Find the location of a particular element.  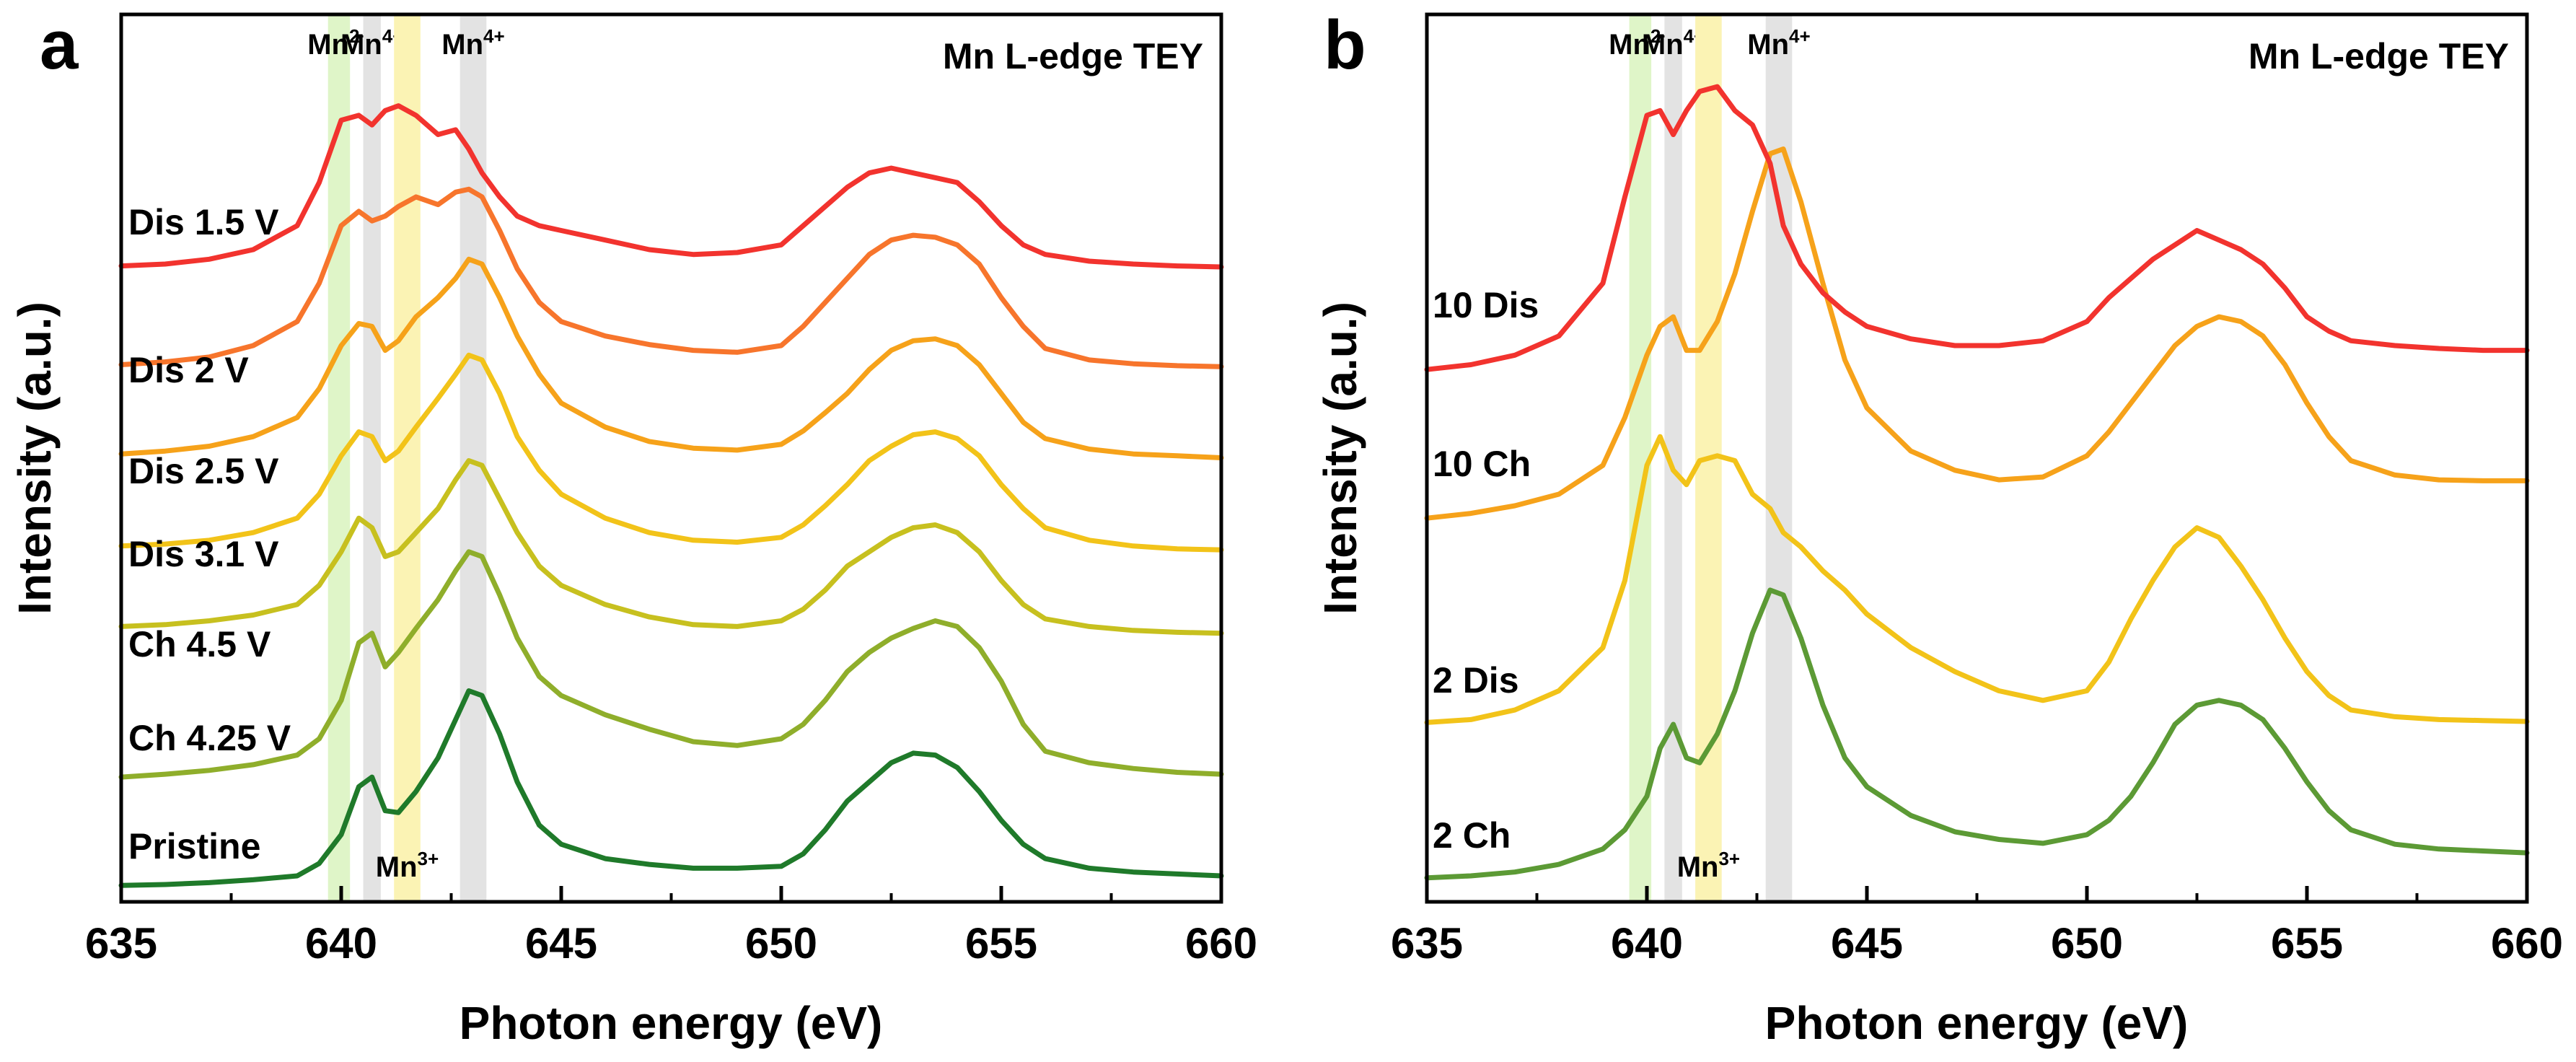

trace-label: Dis 2 V is located at coordinates (188, 370).